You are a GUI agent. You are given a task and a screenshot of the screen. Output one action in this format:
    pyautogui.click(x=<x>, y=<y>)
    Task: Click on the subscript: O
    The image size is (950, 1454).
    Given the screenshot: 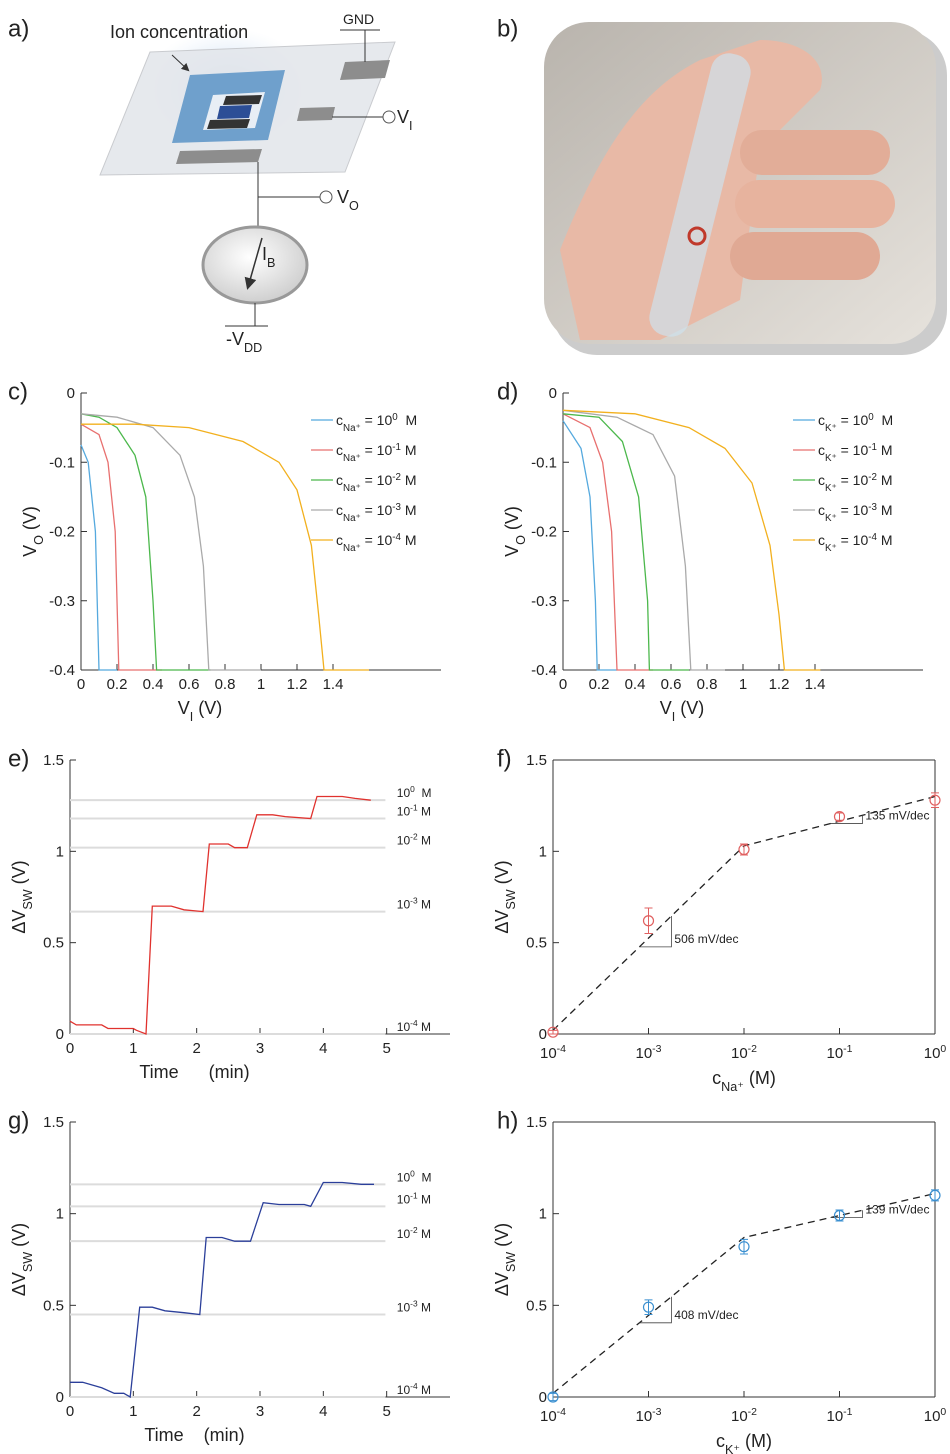 What is the action you would take?
    pyautogui.click(x=39, y=540)
    